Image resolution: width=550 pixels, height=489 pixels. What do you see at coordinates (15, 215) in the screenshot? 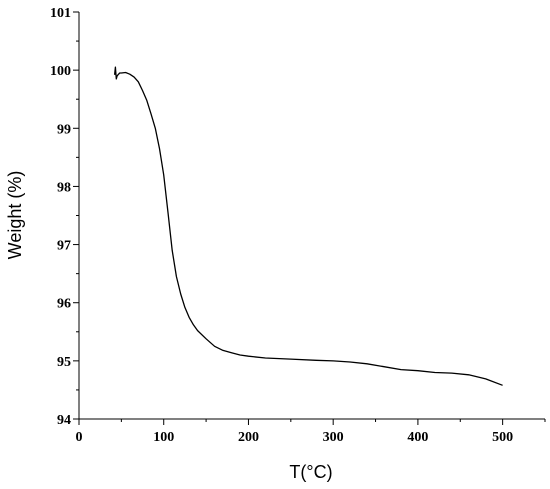
I see `y-axis-title: Weight (%)` at bounding box center [15, 215].